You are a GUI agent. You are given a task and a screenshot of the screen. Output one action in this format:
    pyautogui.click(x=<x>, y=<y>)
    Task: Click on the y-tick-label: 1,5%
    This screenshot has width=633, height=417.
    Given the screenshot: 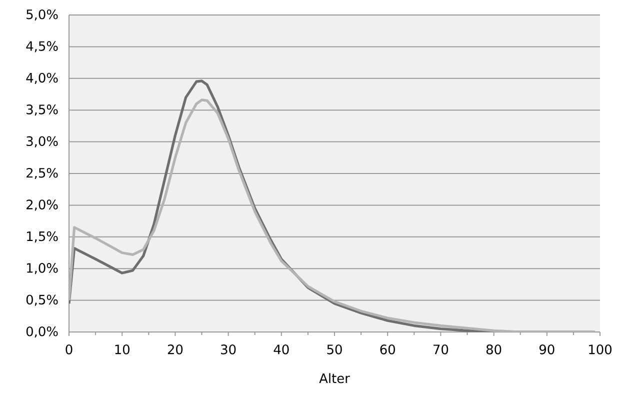 What is the action you would take?
    pyautogui.click(x=42, y=236)
    